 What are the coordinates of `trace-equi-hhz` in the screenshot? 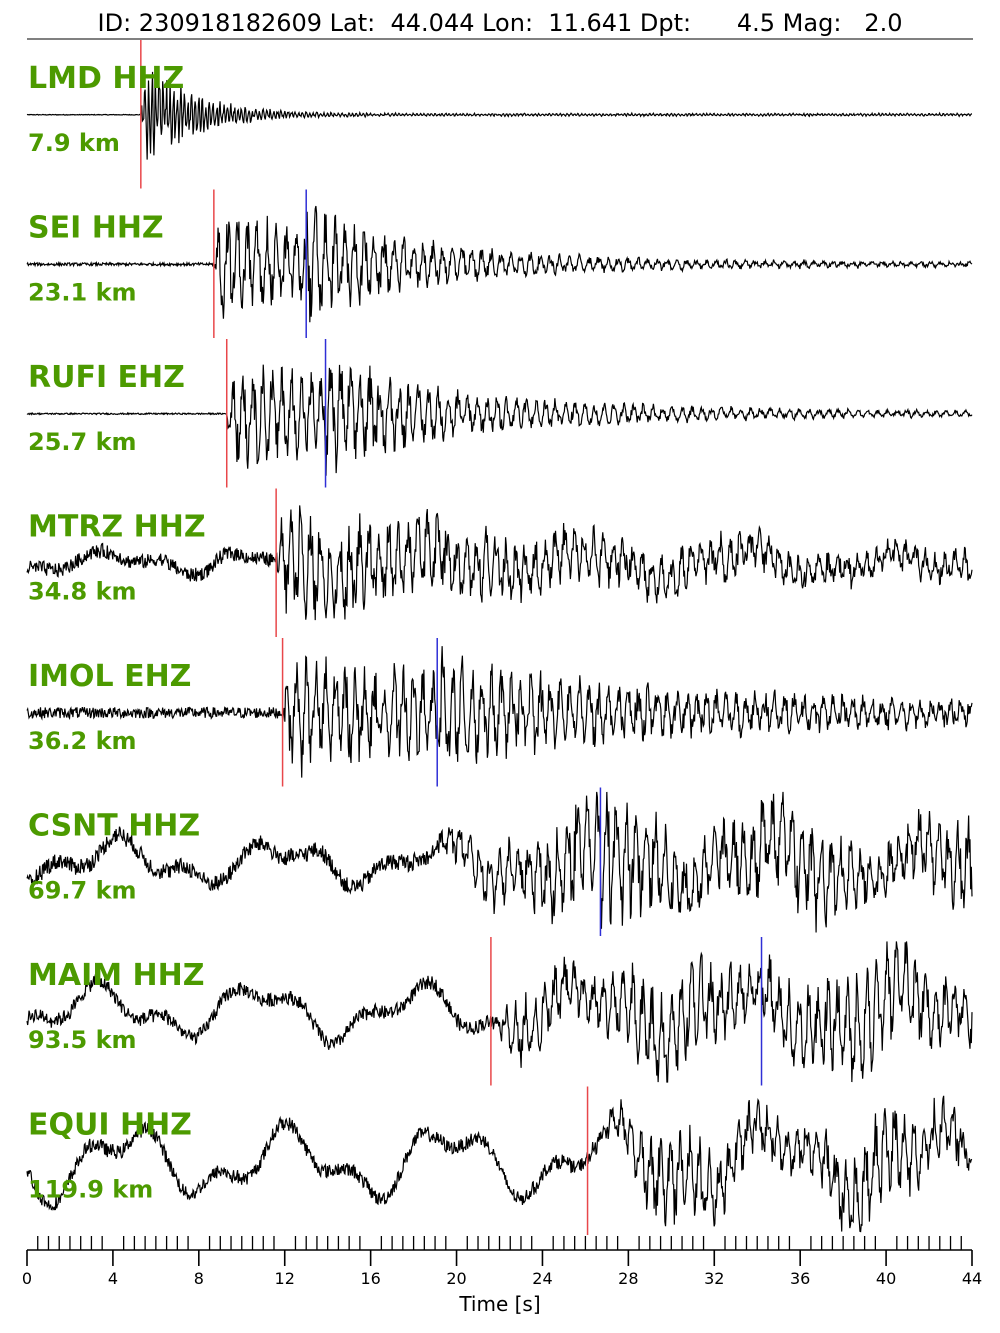 It's located at (499, 1164).